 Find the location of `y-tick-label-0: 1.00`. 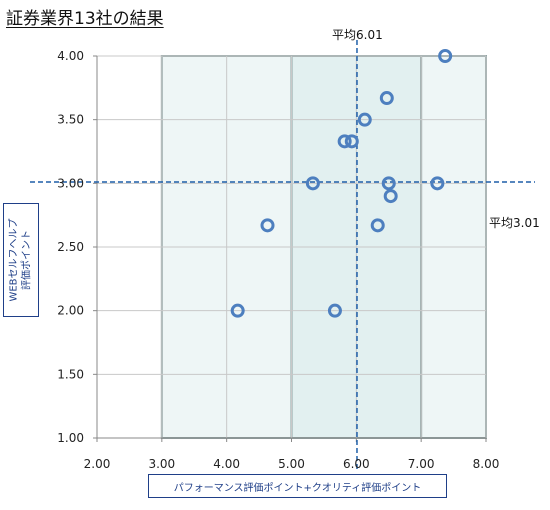

y-tick-label-0: 1.00 is located at coordinates (70, 438).